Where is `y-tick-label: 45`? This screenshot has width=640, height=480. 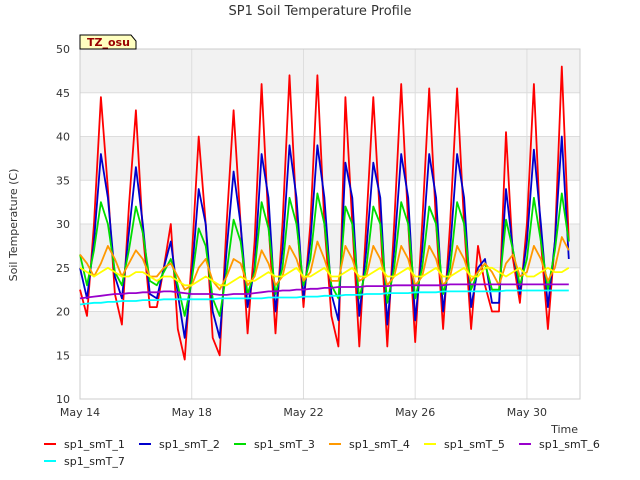
y-tick-label: 45 is located at coordinates (63, 93).